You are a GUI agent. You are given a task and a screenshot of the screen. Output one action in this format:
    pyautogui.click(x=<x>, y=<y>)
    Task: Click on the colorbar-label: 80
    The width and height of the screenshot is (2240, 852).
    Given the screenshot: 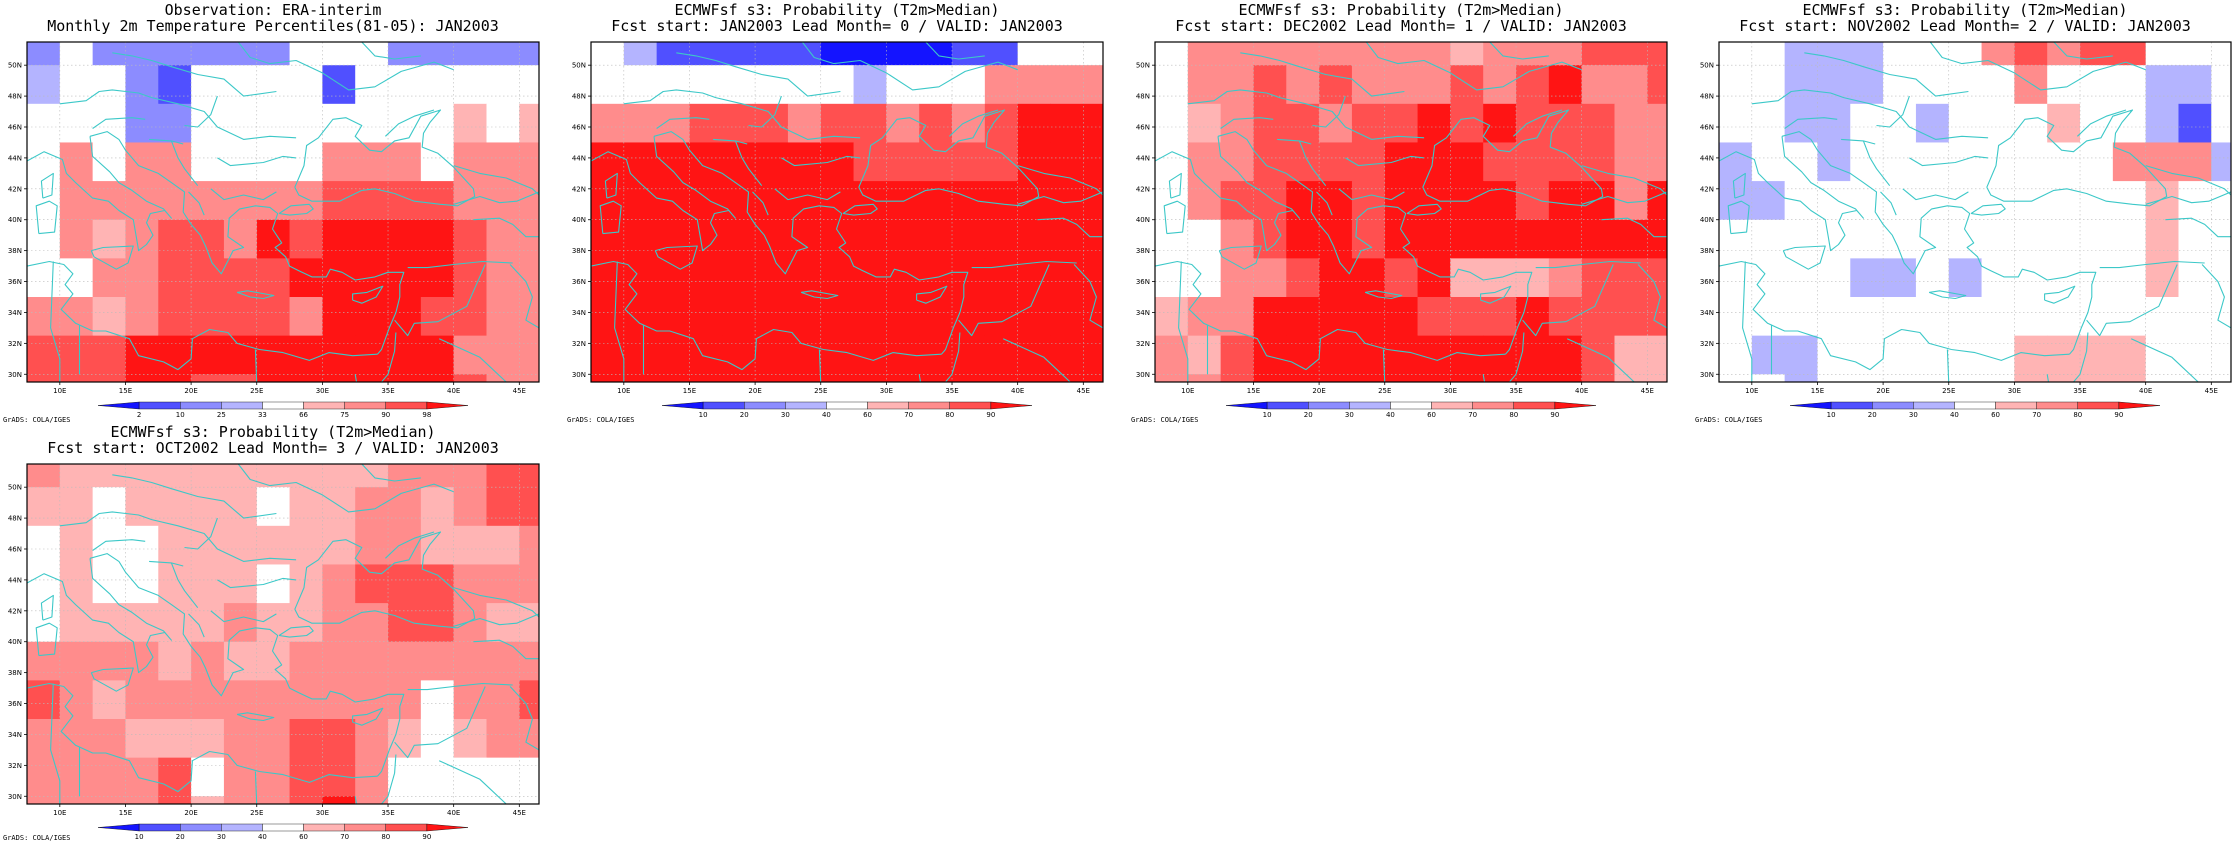 What is the action you would take?
    pyautogui.click(x=949, y=415)
    